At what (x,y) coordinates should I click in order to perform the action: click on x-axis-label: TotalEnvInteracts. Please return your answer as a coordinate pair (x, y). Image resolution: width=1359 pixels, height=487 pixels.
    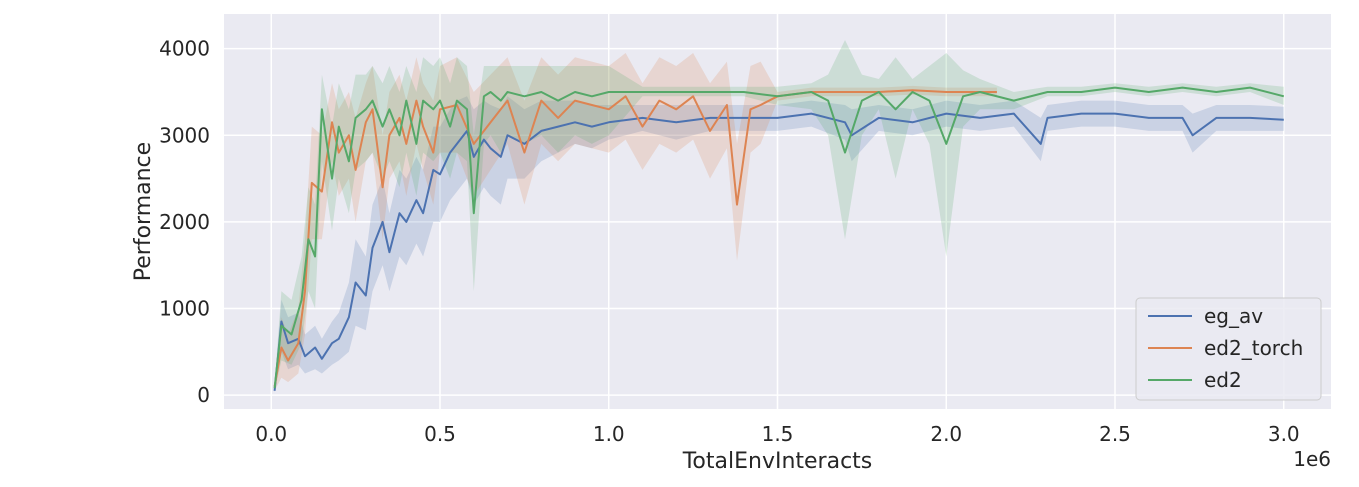
    Looking at the image, I should click on (777, 461).